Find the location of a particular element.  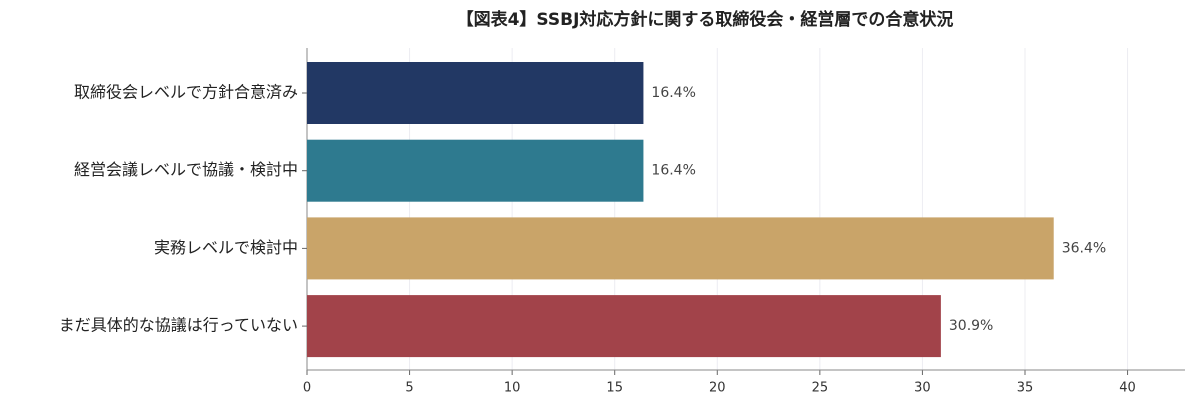

value-label: 30.9% is located at coordinates (971, 326).